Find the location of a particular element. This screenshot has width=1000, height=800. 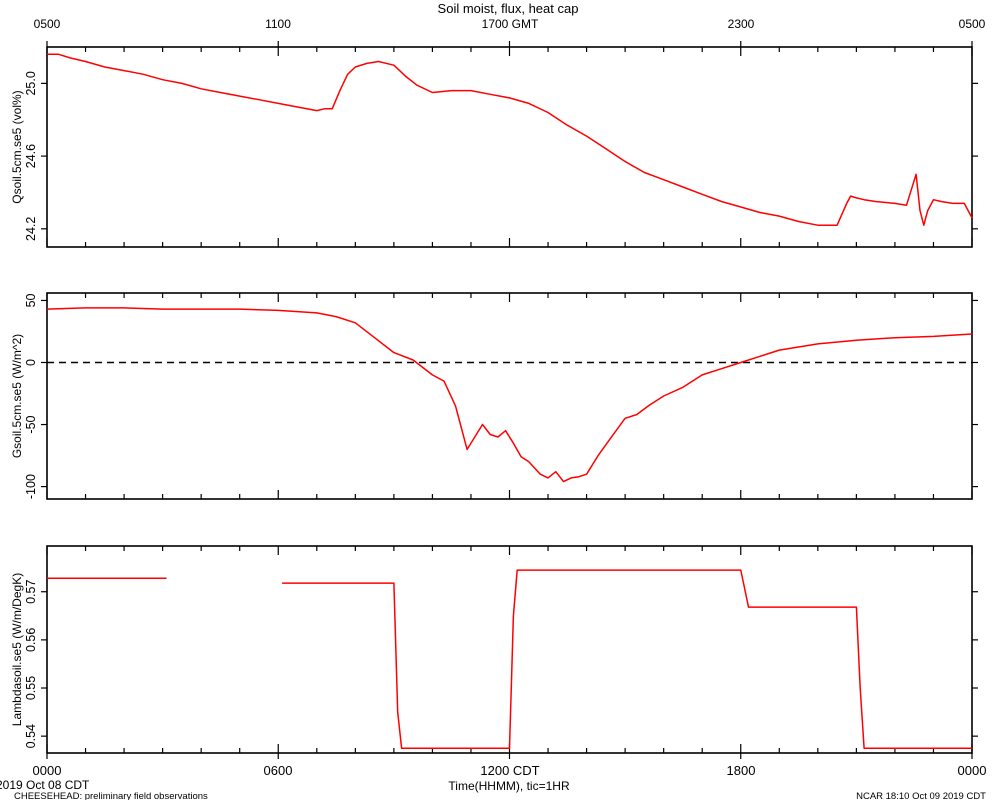

top-axis-labels: 0500 1100 1700 GMT 2300 0500 is located at coordinates (510, 24).